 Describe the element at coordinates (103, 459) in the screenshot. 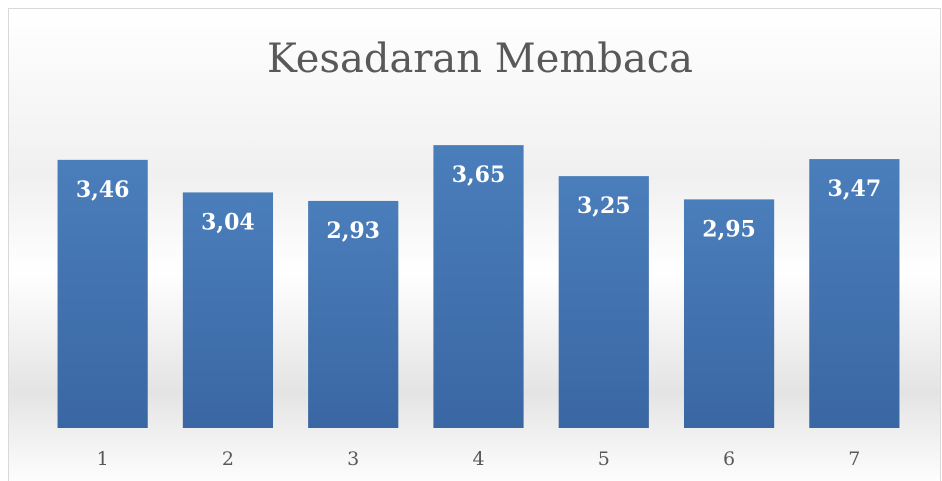

I see `x-tick-label: 1` at that location.